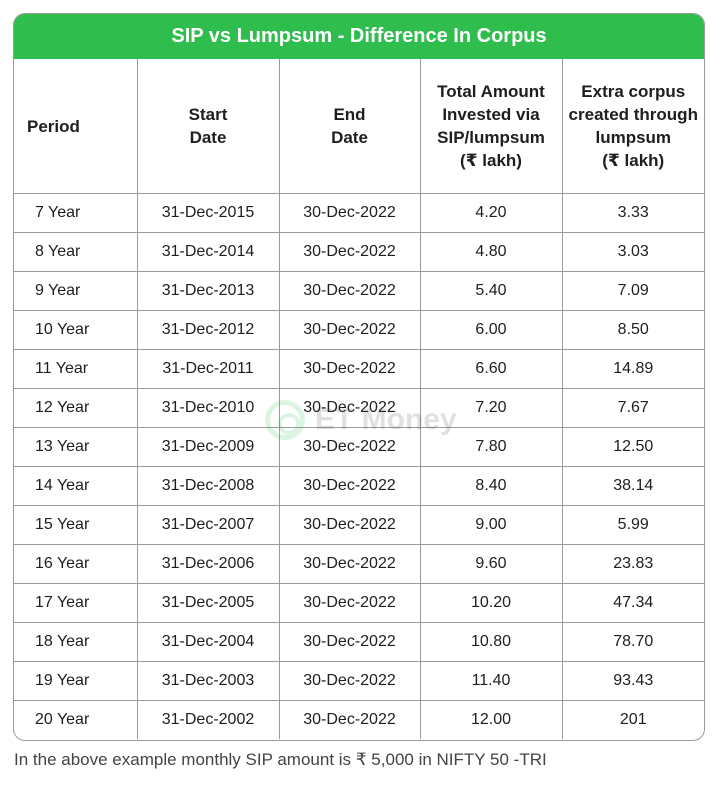 The width and height of the screenshot is (720, 795). What do you see at coordinates (208, 330) in the screenshot?
I see `cell-start-date: 31-Dec-2012` at bounding box center [208, 330].